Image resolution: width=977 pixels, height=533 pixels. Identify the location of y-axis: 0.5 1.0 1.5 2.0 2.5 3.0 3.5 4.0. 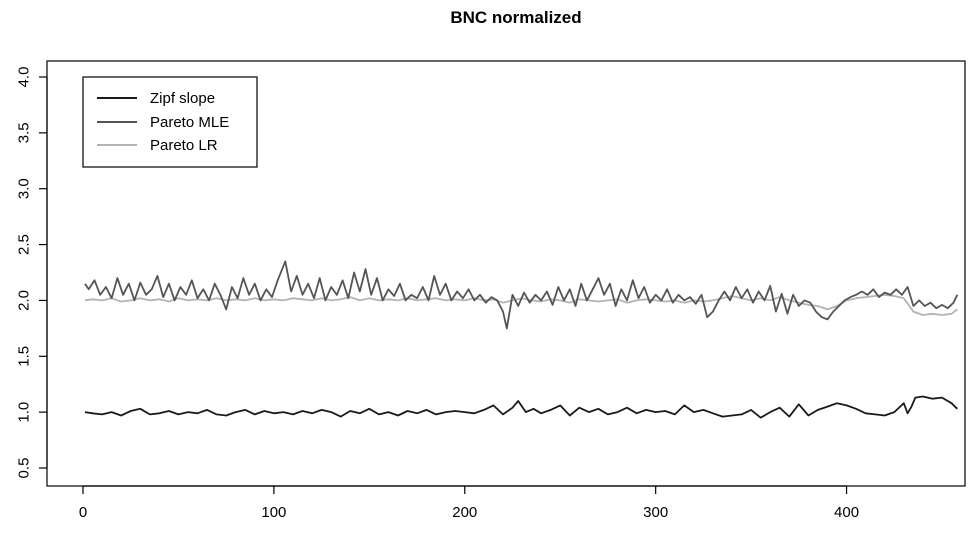
(32, 273).